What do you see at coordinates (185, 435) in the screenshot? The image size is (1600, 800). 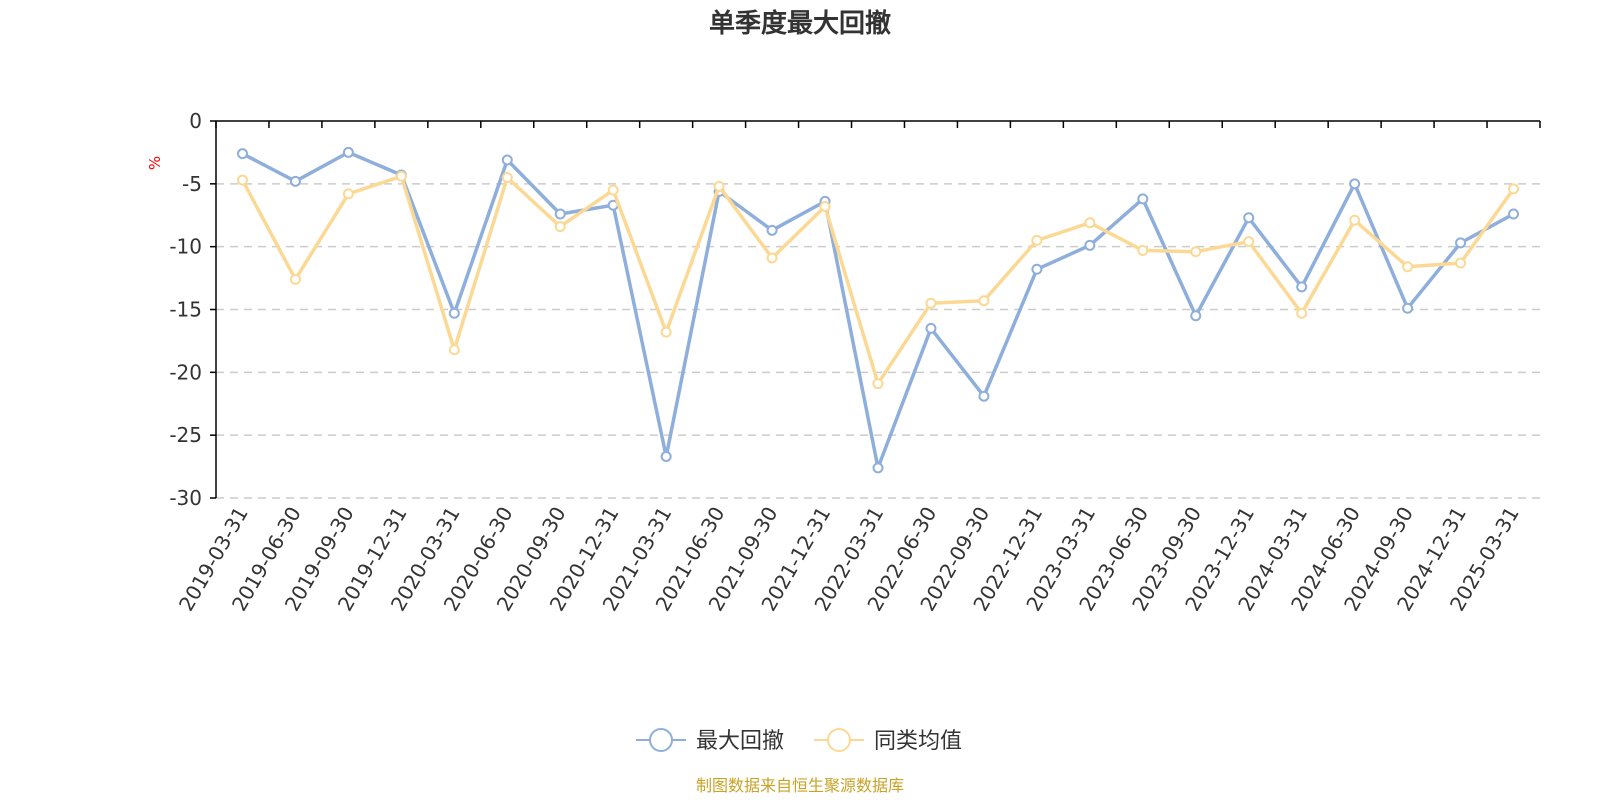 I see `y-tick-label: -25` at bounding box center [185, 435].